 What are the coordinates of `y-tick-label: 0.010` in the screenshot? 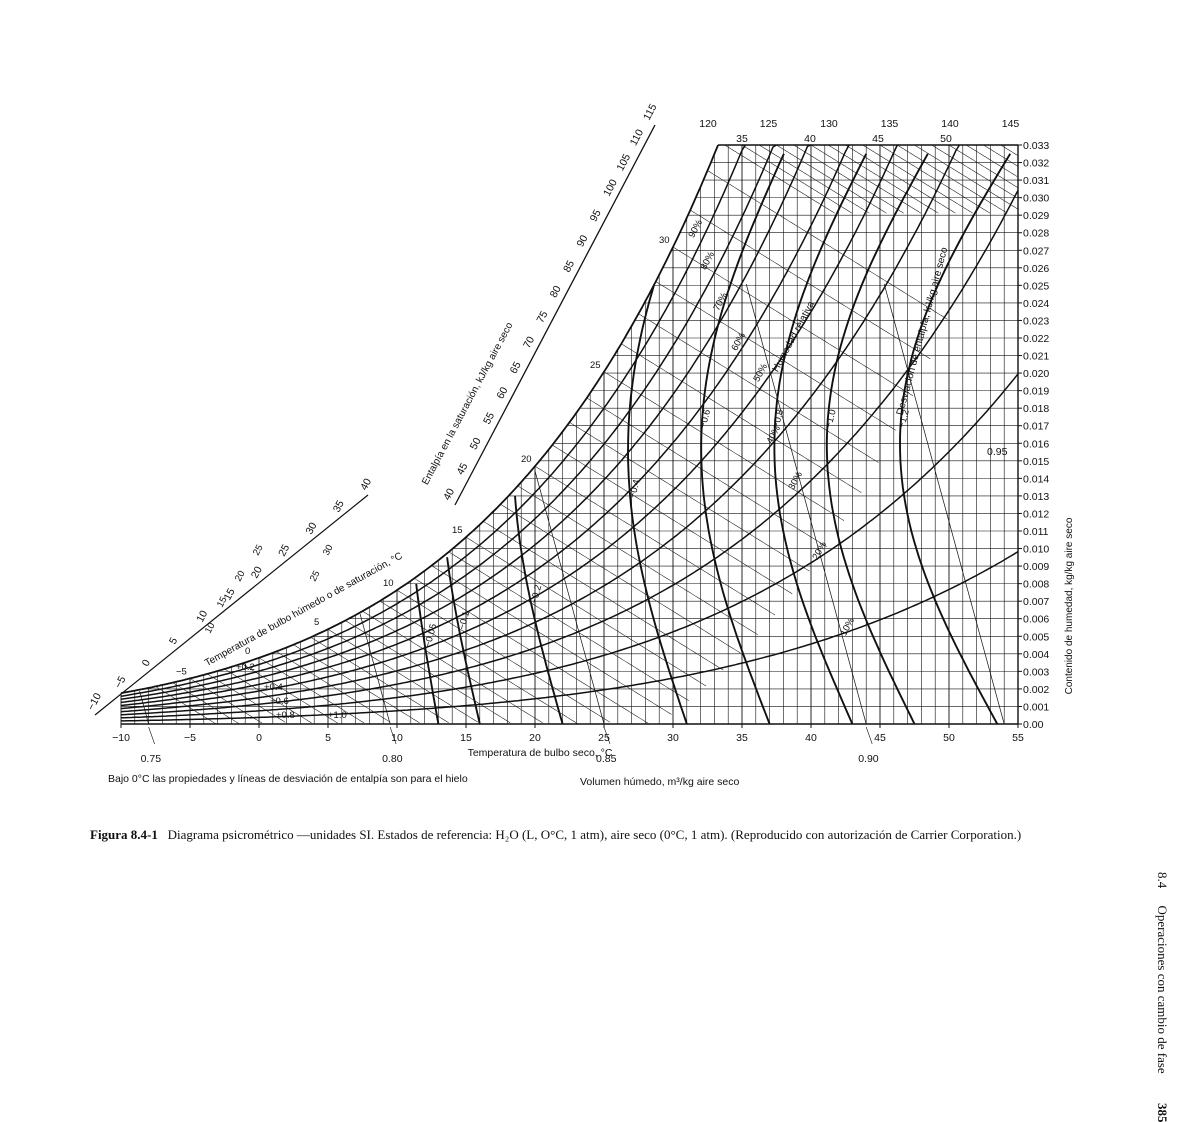 It's located at (1036, 550).